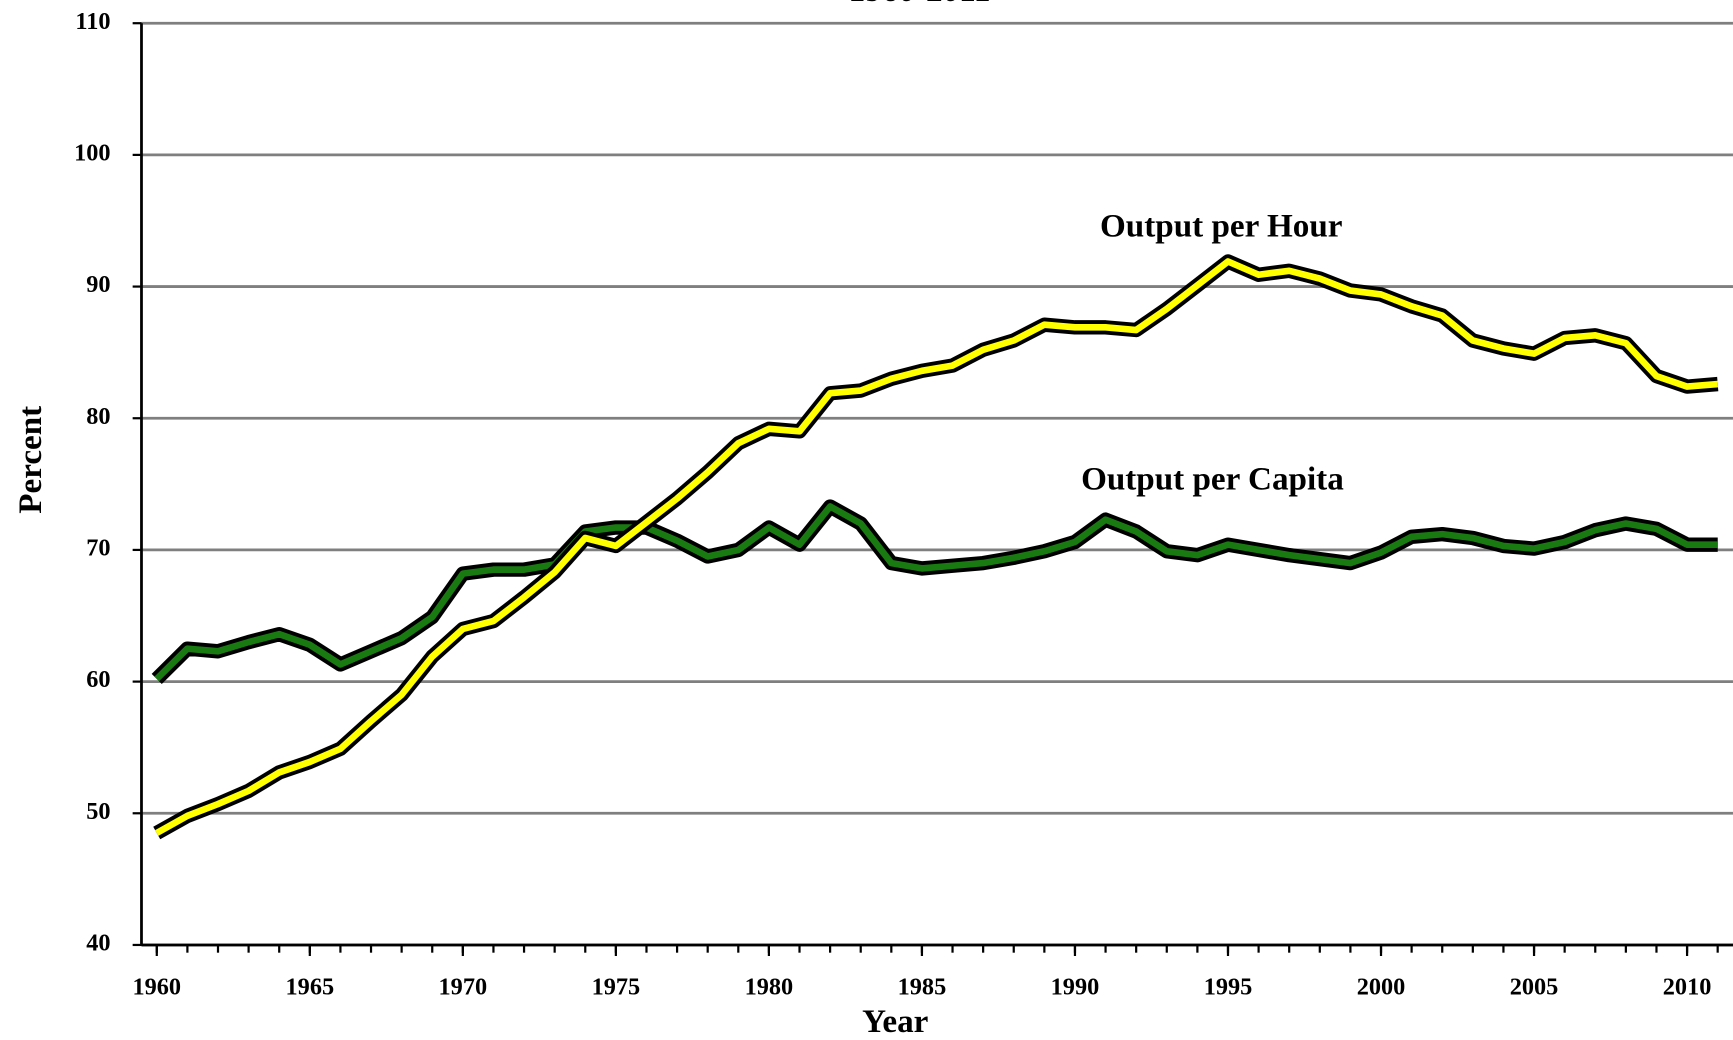 This screenshot has height=1040, width=1733. What do you see at coordinates (1075, 987) in the screenshot?
I see `x-tick-label: 1990` at bounding box center [1075, 987].